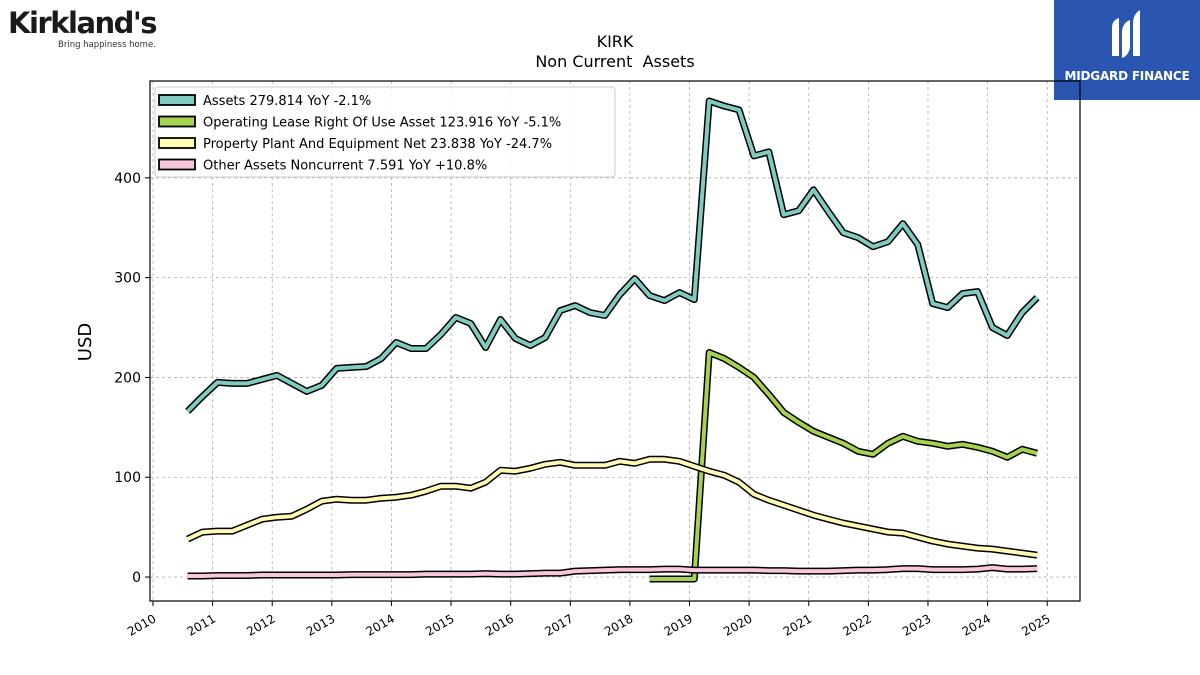 The height and width of the screenshot is (675, 1200). I want to click on x-tick-label: 2012, so click(260, 624).